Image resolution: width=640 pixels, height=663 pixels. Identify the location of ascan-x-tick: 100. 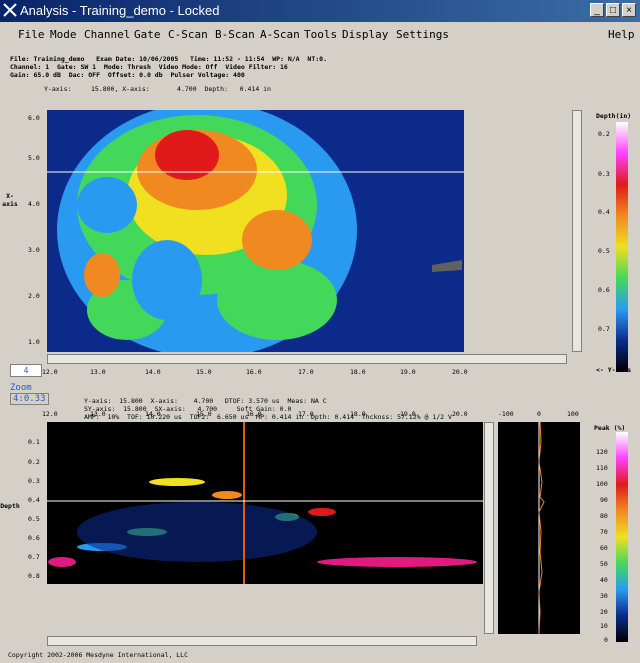
(573, 414).